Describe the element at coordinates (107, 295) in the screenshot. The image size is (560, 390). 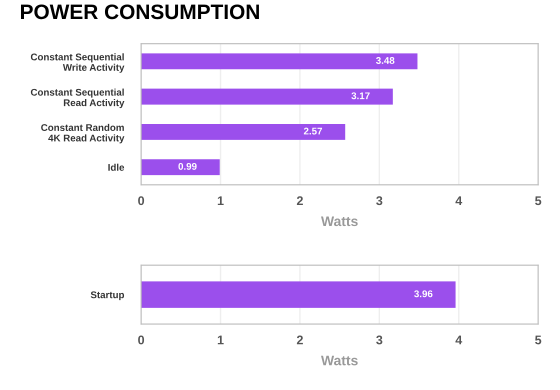
I see `y-tick-label: Startup` at that location.